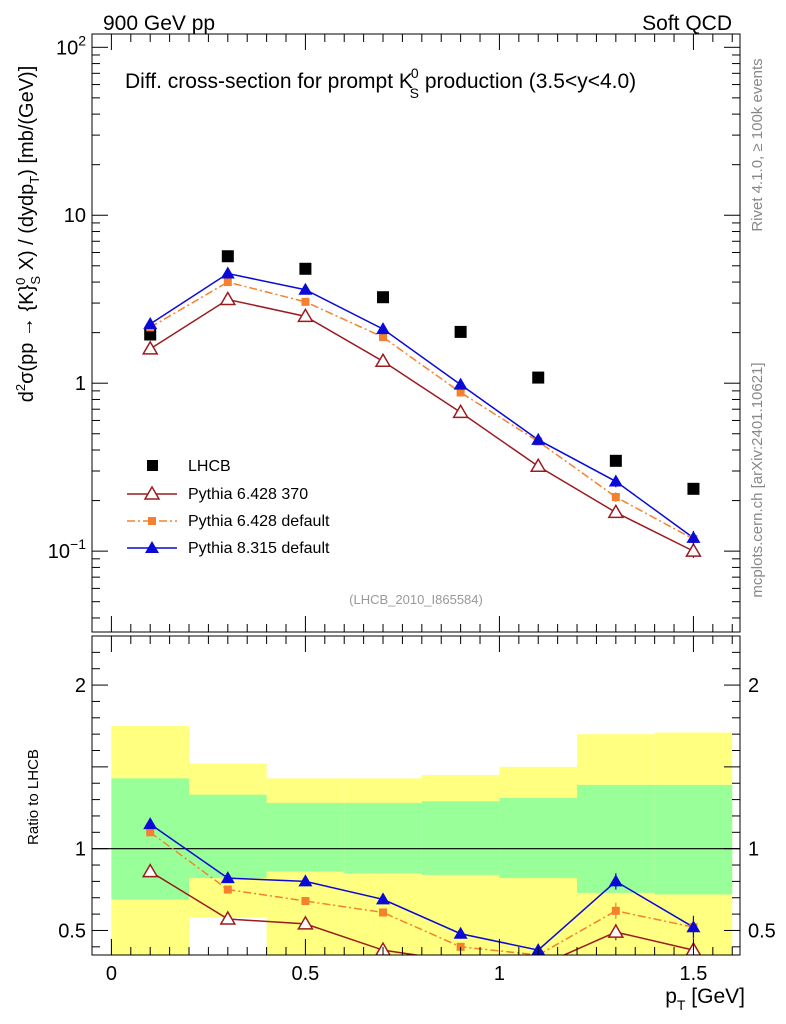 Image resolution: width=786 pixels, height=1024 pixels. Describe the element at coordinates (757, 144) in the screenshot. I see `rivet-label: Rivet 4.1.0, ≥ 100k events` at that location.